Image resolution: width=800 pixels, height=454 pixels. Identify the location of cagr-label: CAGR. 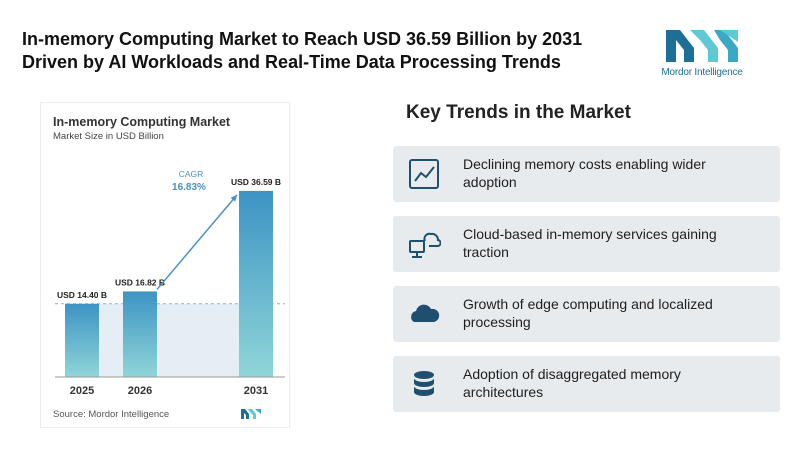
(191, 174).